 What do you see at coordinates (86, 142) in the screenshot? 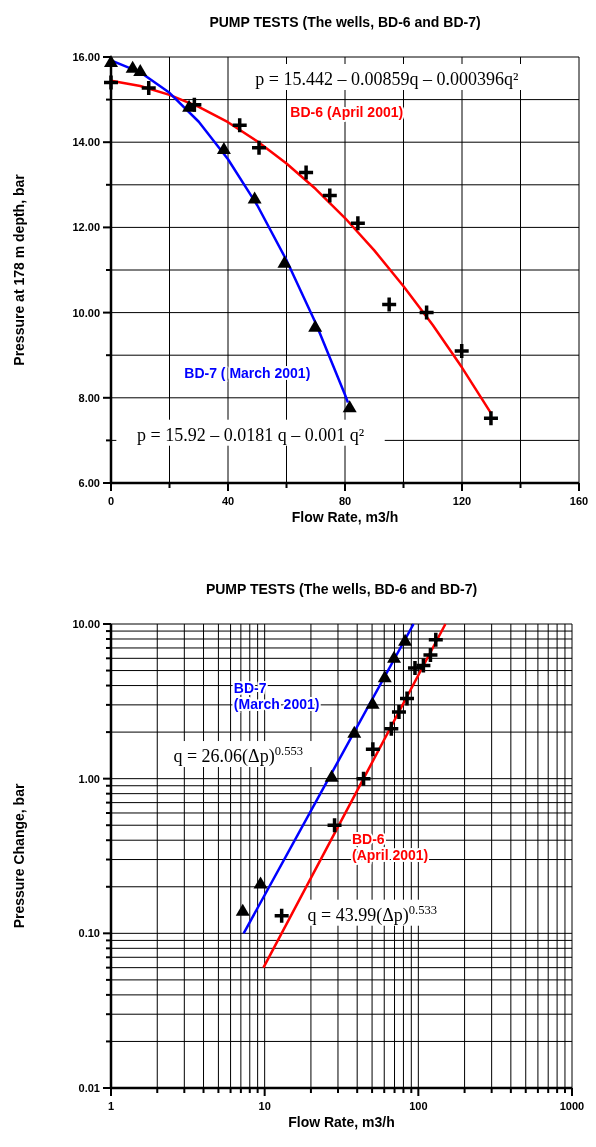
I see `y-tick-label: 14.00` at bounding box center [86, 142].